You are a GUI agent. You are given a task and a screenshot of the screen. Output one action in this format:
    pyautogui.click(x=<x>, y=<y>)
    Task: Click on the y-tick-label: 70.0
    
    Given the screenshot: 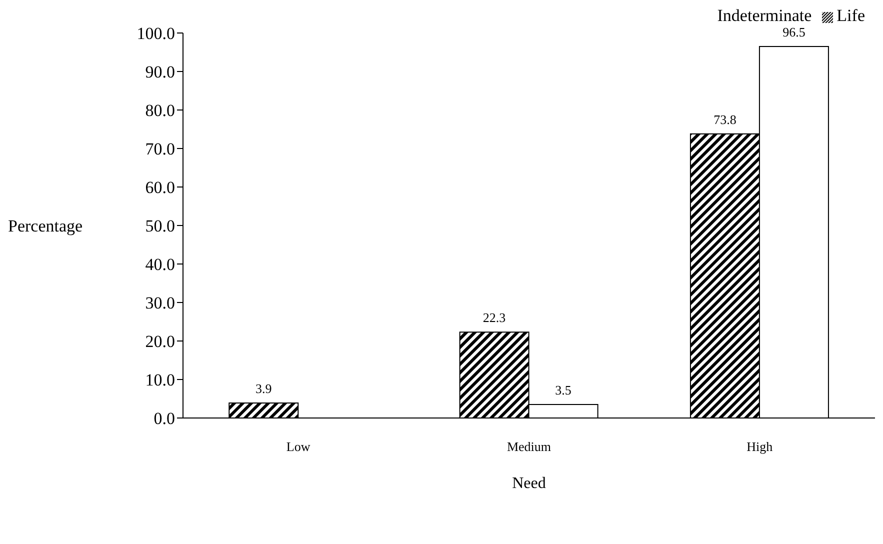 What is the action you would take?
    pyautogui.click(x=160, y=149)
    